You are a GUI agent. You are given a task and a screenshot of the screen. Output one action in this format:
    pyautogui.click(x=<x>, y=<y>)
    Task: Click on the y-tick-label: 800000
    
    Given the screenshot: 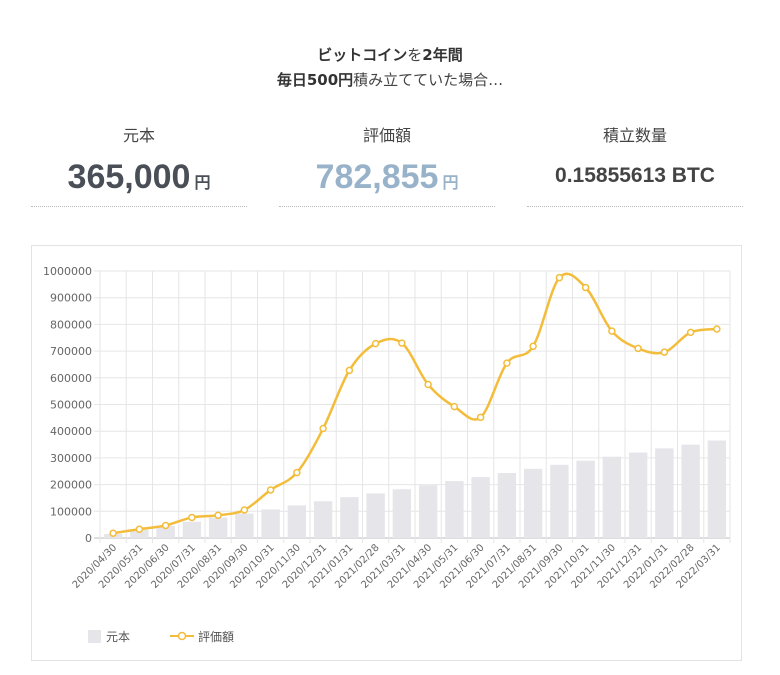 What is the action you would take?
    pyautogui.click(x=71, y=324)
    